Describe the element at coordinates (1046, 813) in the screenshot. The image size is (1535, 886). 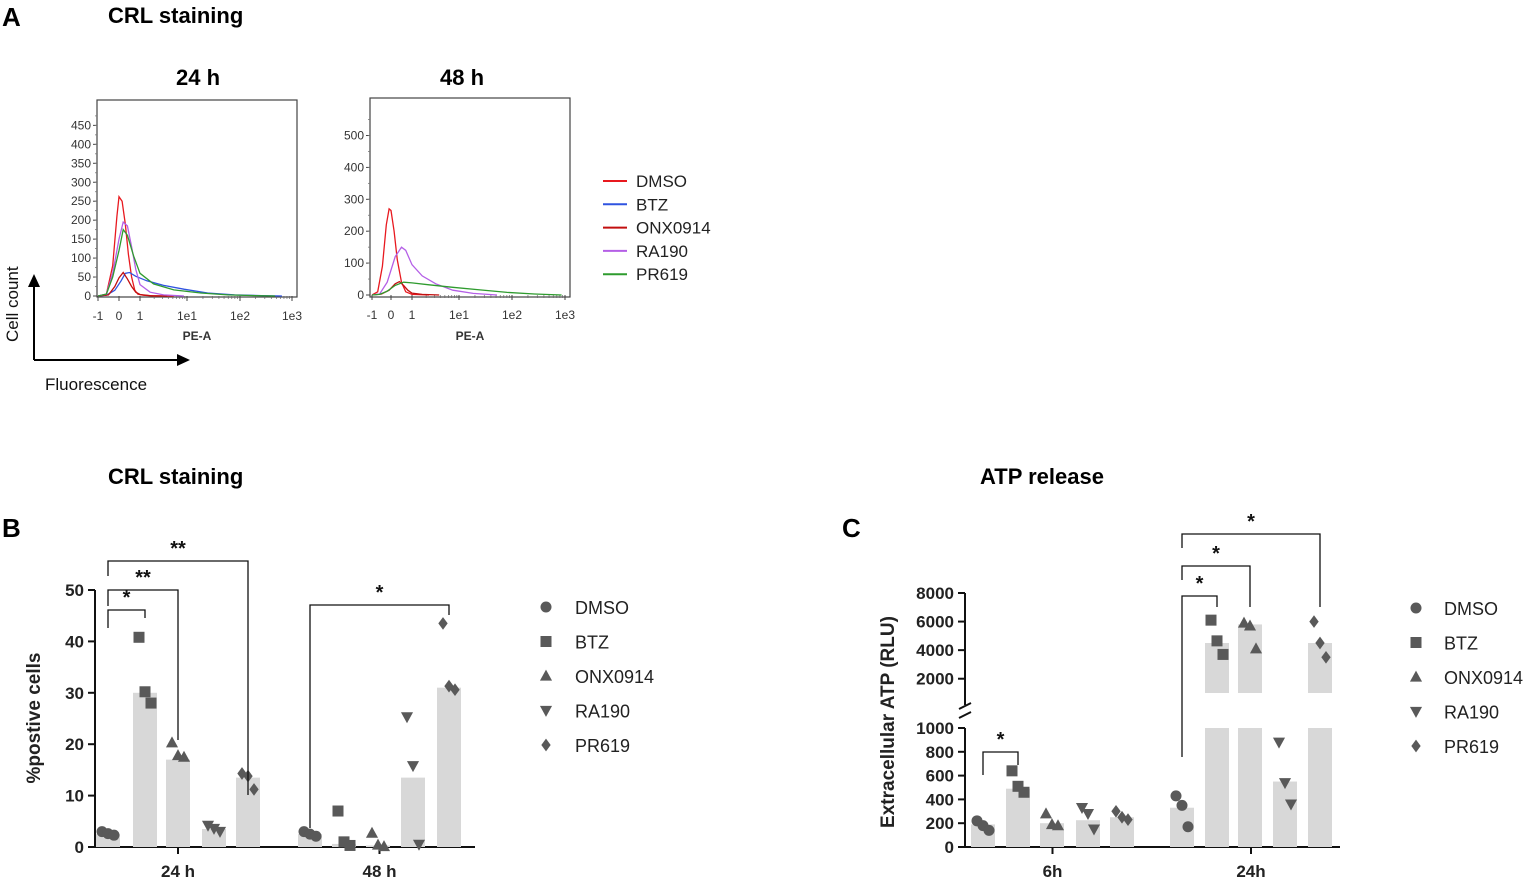
I see `point-6h-onx0914` at that location.